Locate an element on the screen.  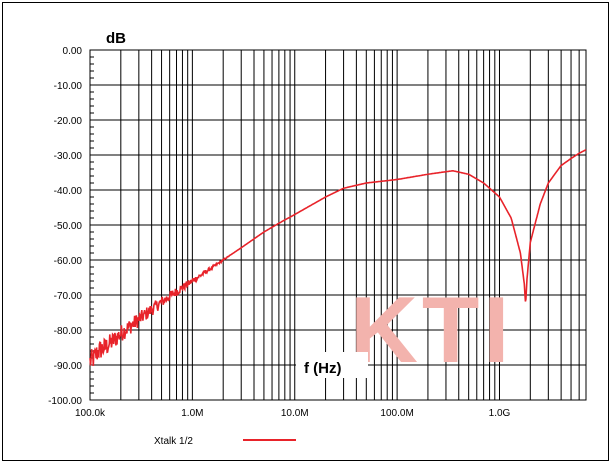
y-tick-label: -80.00 is located at coordinates (68, 331).